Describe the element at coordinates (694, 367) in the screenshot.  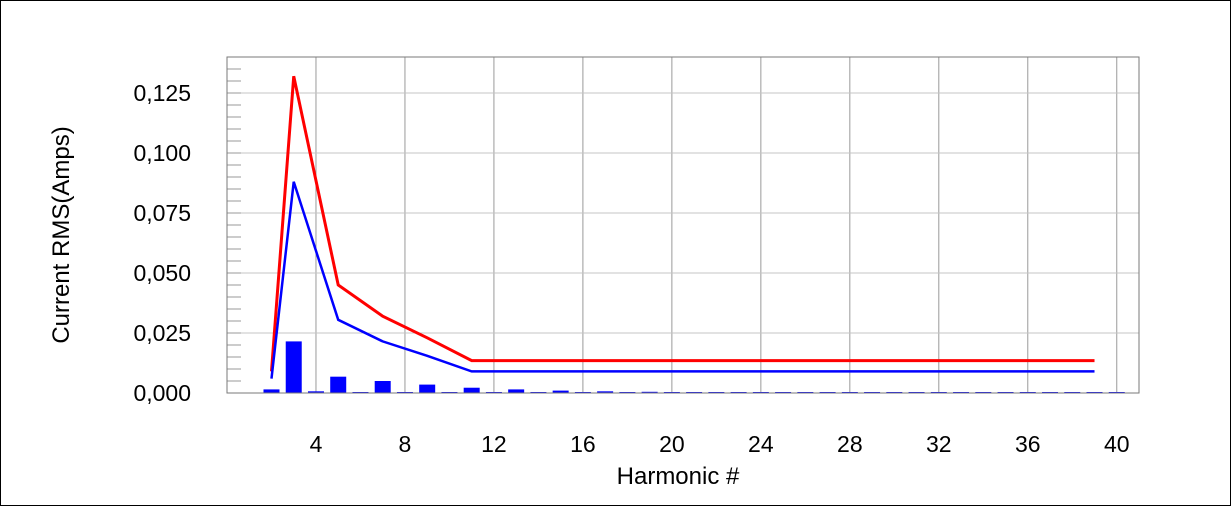
I see `harmonic-bars` at that location.